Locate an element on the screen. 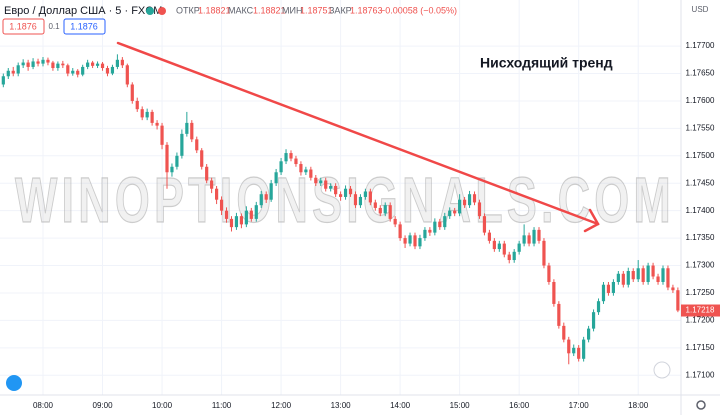 The image size is (720, 420). settings-icon is located at coordinates (701, 405).